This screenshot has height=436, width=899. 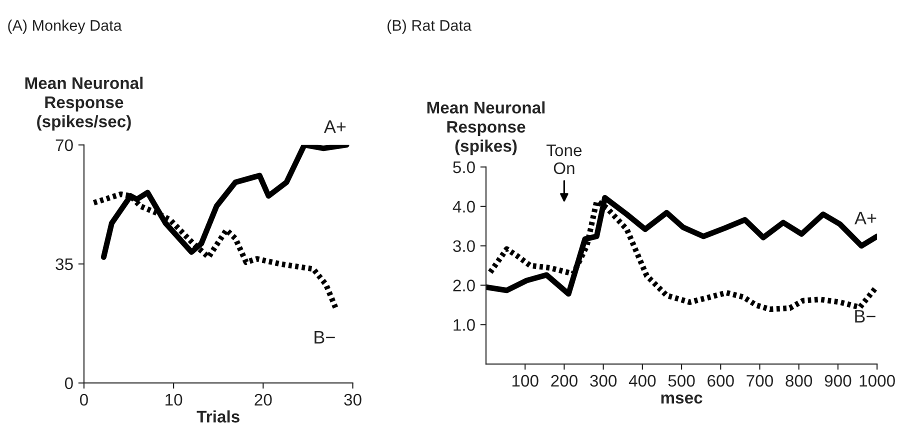 I want to click on x-tick-label: 1000, so click(x=877, y=380).